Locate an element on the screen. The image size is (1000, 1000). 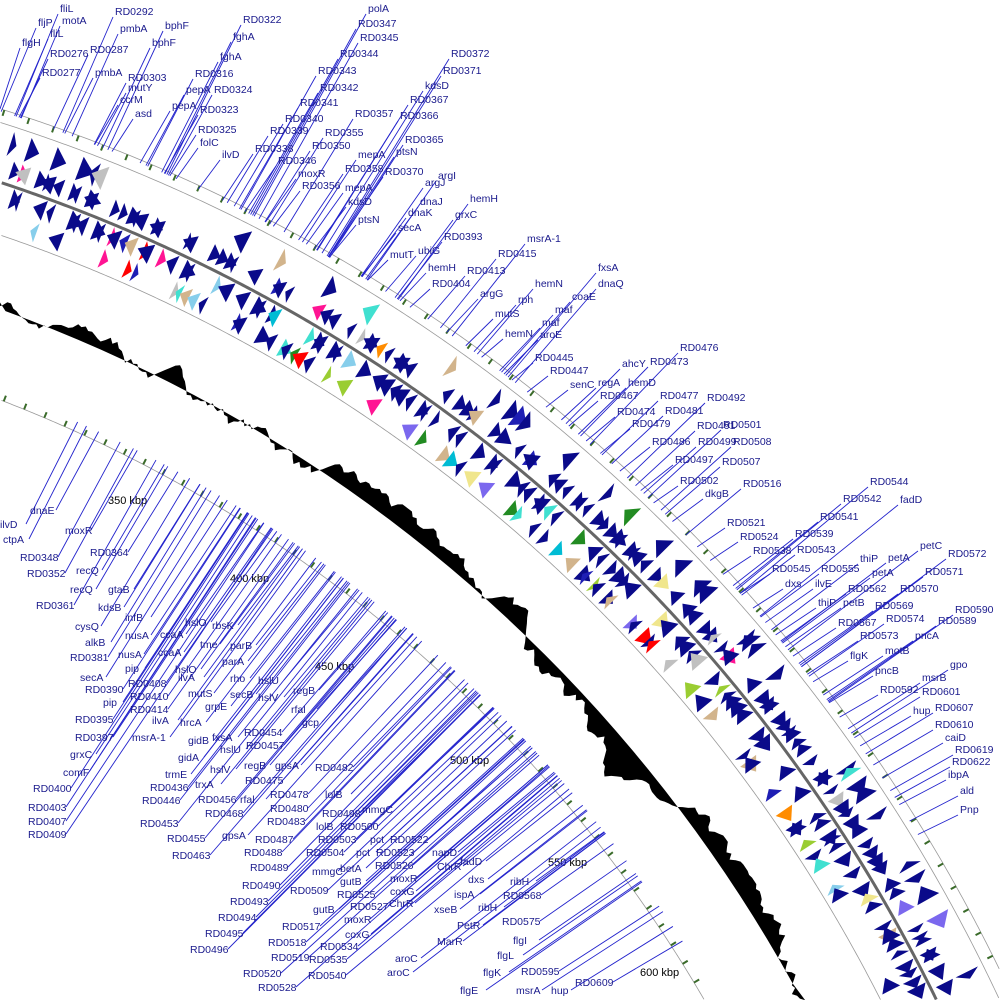
gene-label: fljP is located at coordinates (45, 23).